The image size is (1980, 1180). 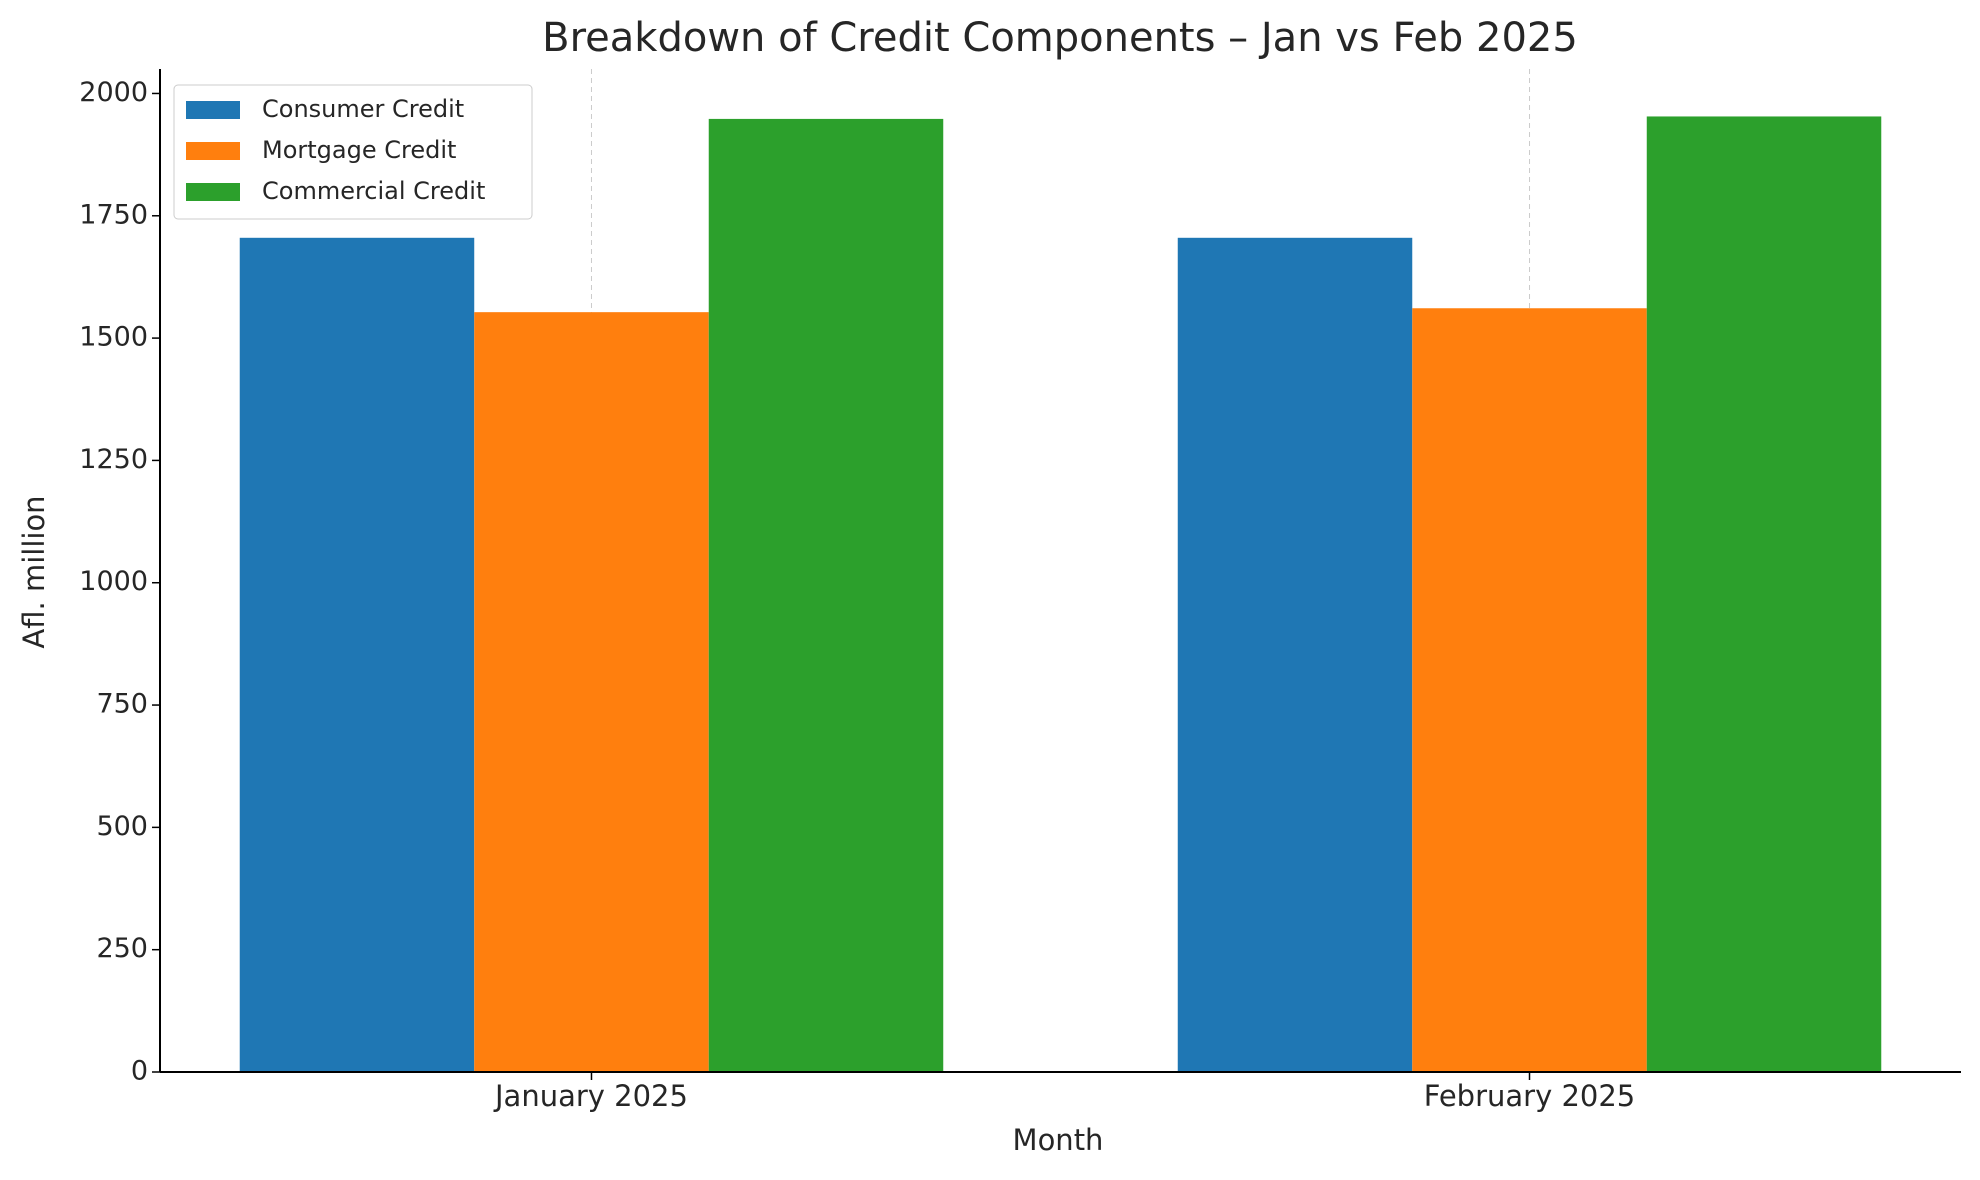 What do you see at coordinates (113, 214) in the screenshot?
I see `y-tick-label: 1750` at bounding box center [113, 214].